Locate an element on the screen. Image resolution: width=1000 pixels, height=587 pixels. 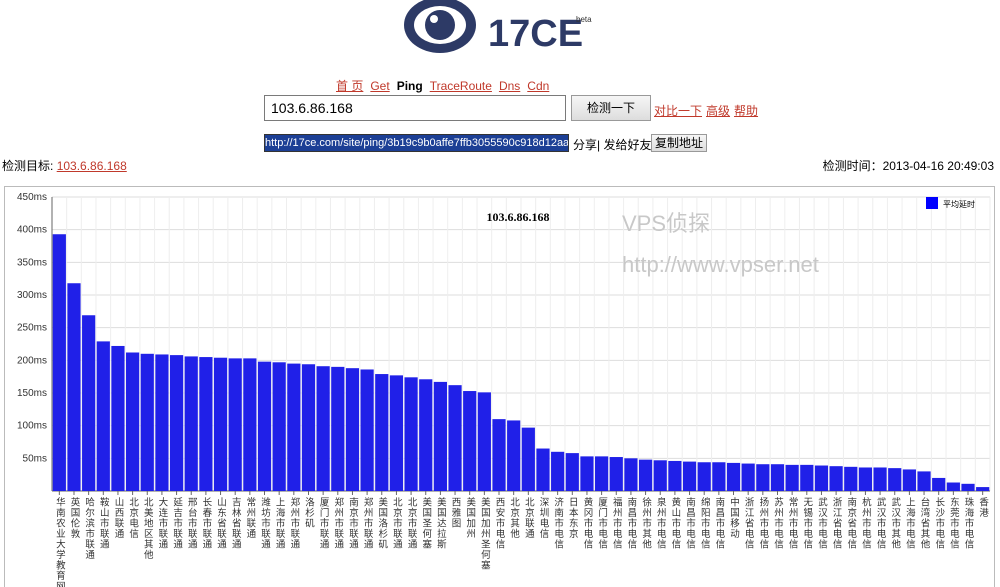
search-button: 检测一下 is located at coordinates (611, 108).